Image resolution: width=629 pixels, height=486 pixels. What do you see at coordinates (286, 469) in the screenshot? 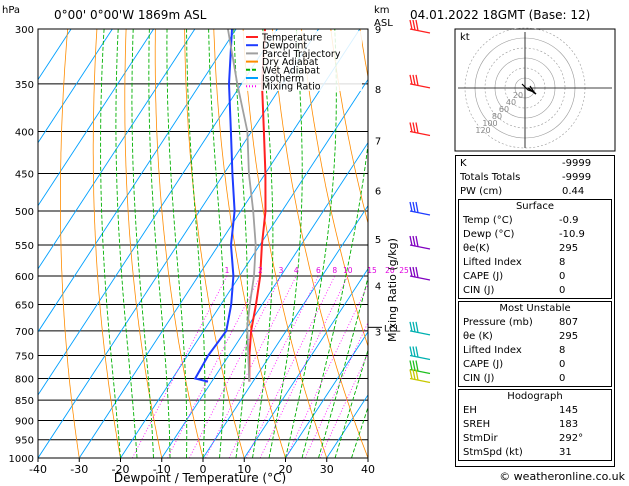
I see `x-tick-label: 20` at bounding box center [286, 469].